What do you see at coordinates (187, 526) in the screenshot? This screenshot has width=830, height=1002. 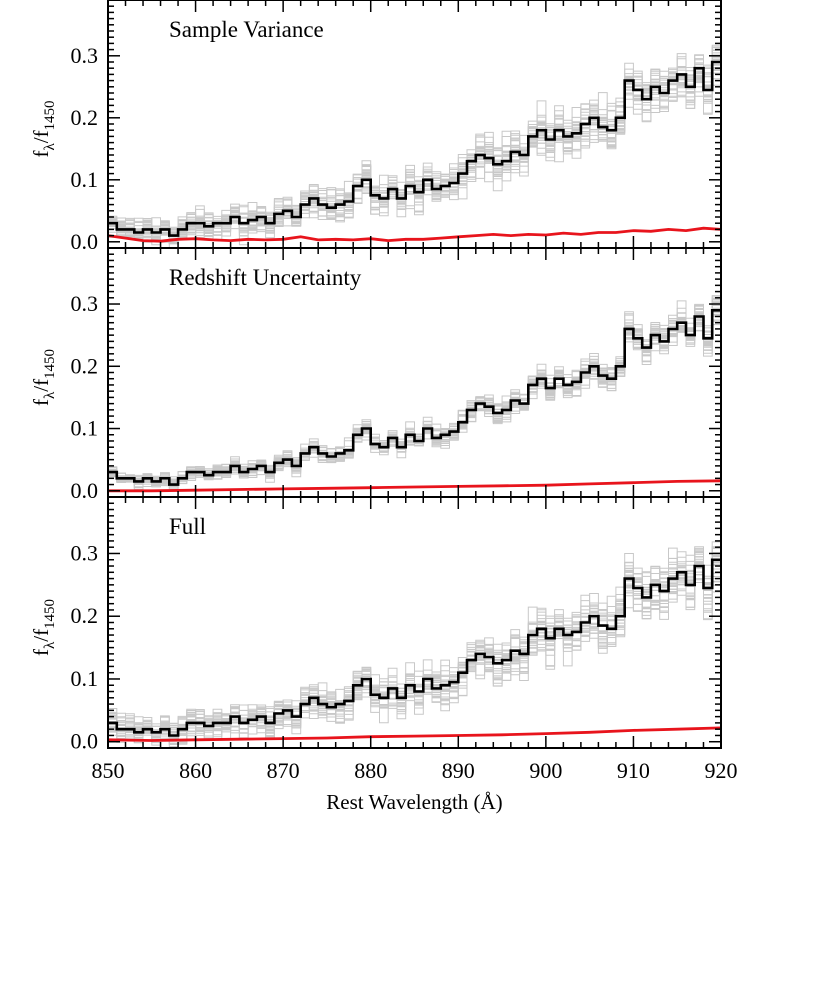 I see `panel-title: Full` at bounding box center [187, 526].